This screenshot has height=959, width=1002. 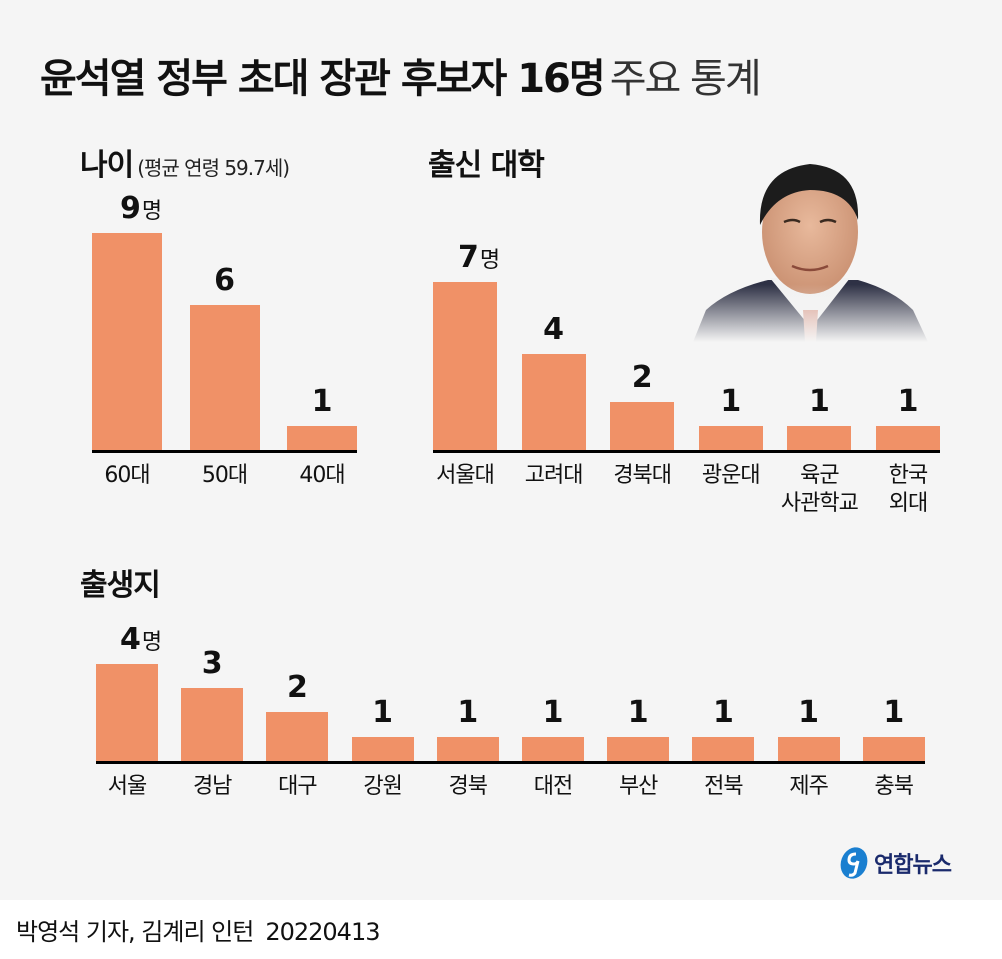 What do you see at coordinates (808, 786) in the screenshot?
I see `category-label: 제주` at bounding box center [808, 786].